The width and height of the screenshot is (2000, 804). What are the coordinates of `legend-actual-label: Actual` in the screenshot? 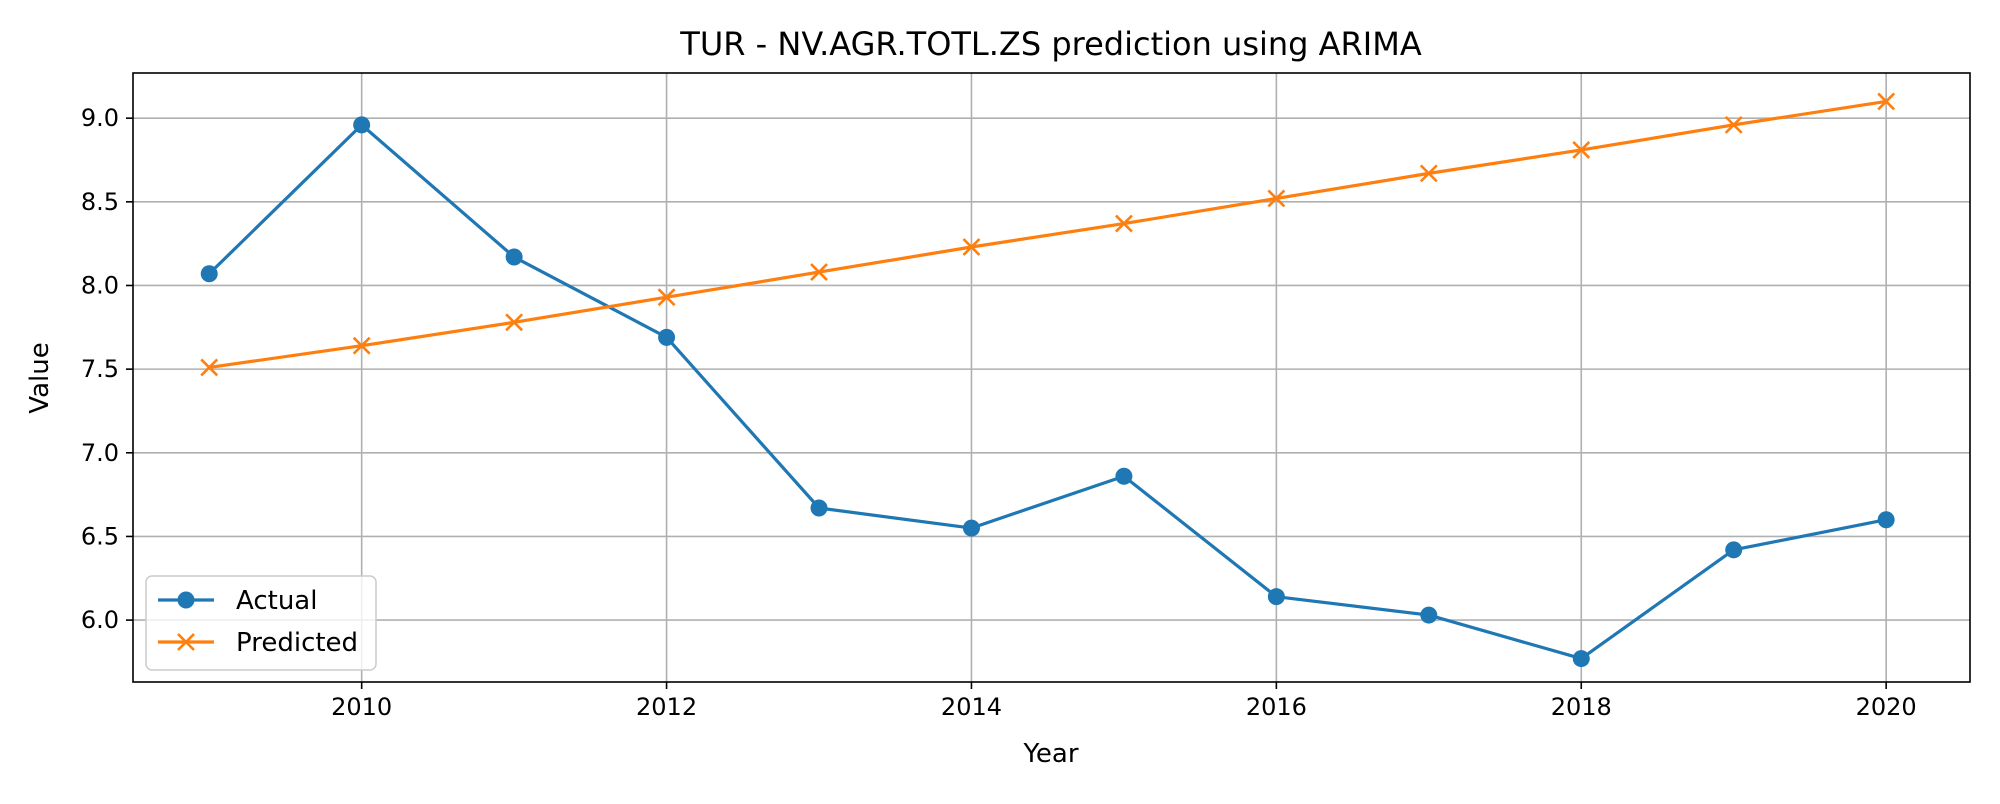 It's located at (276, 601).